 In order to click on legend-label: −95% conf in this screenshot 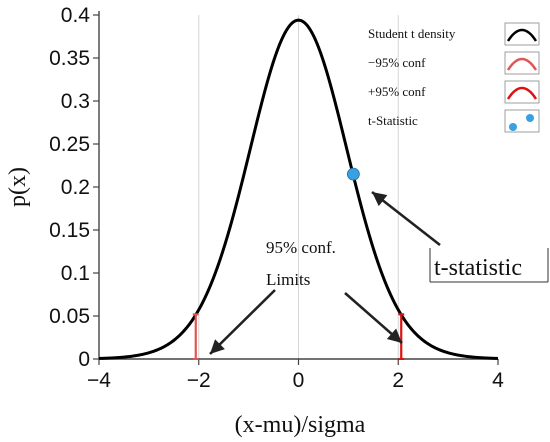, I will do `click(397, 62)`.